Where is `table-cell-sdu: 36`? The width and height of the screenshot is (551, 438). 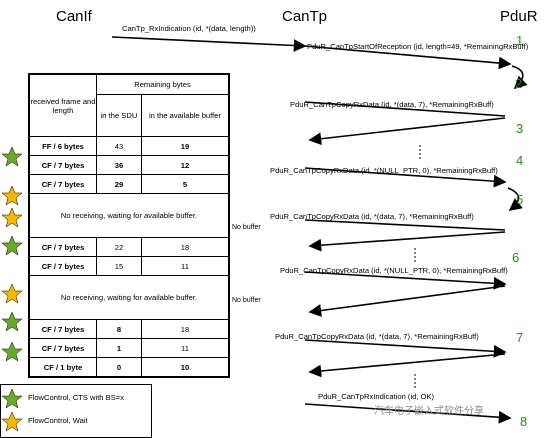
table-cell-sdu: 36 is located at coordinates (119, 165).